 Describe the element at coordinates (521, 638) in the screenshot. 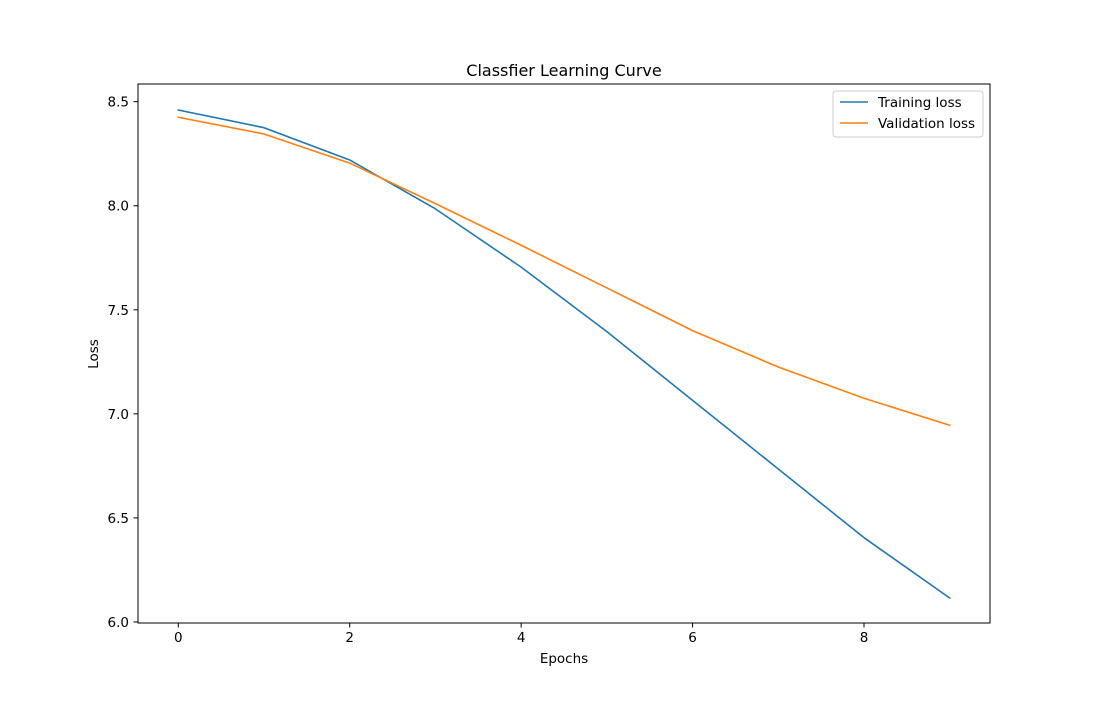

I see `x-tick-label: 4` at that location.